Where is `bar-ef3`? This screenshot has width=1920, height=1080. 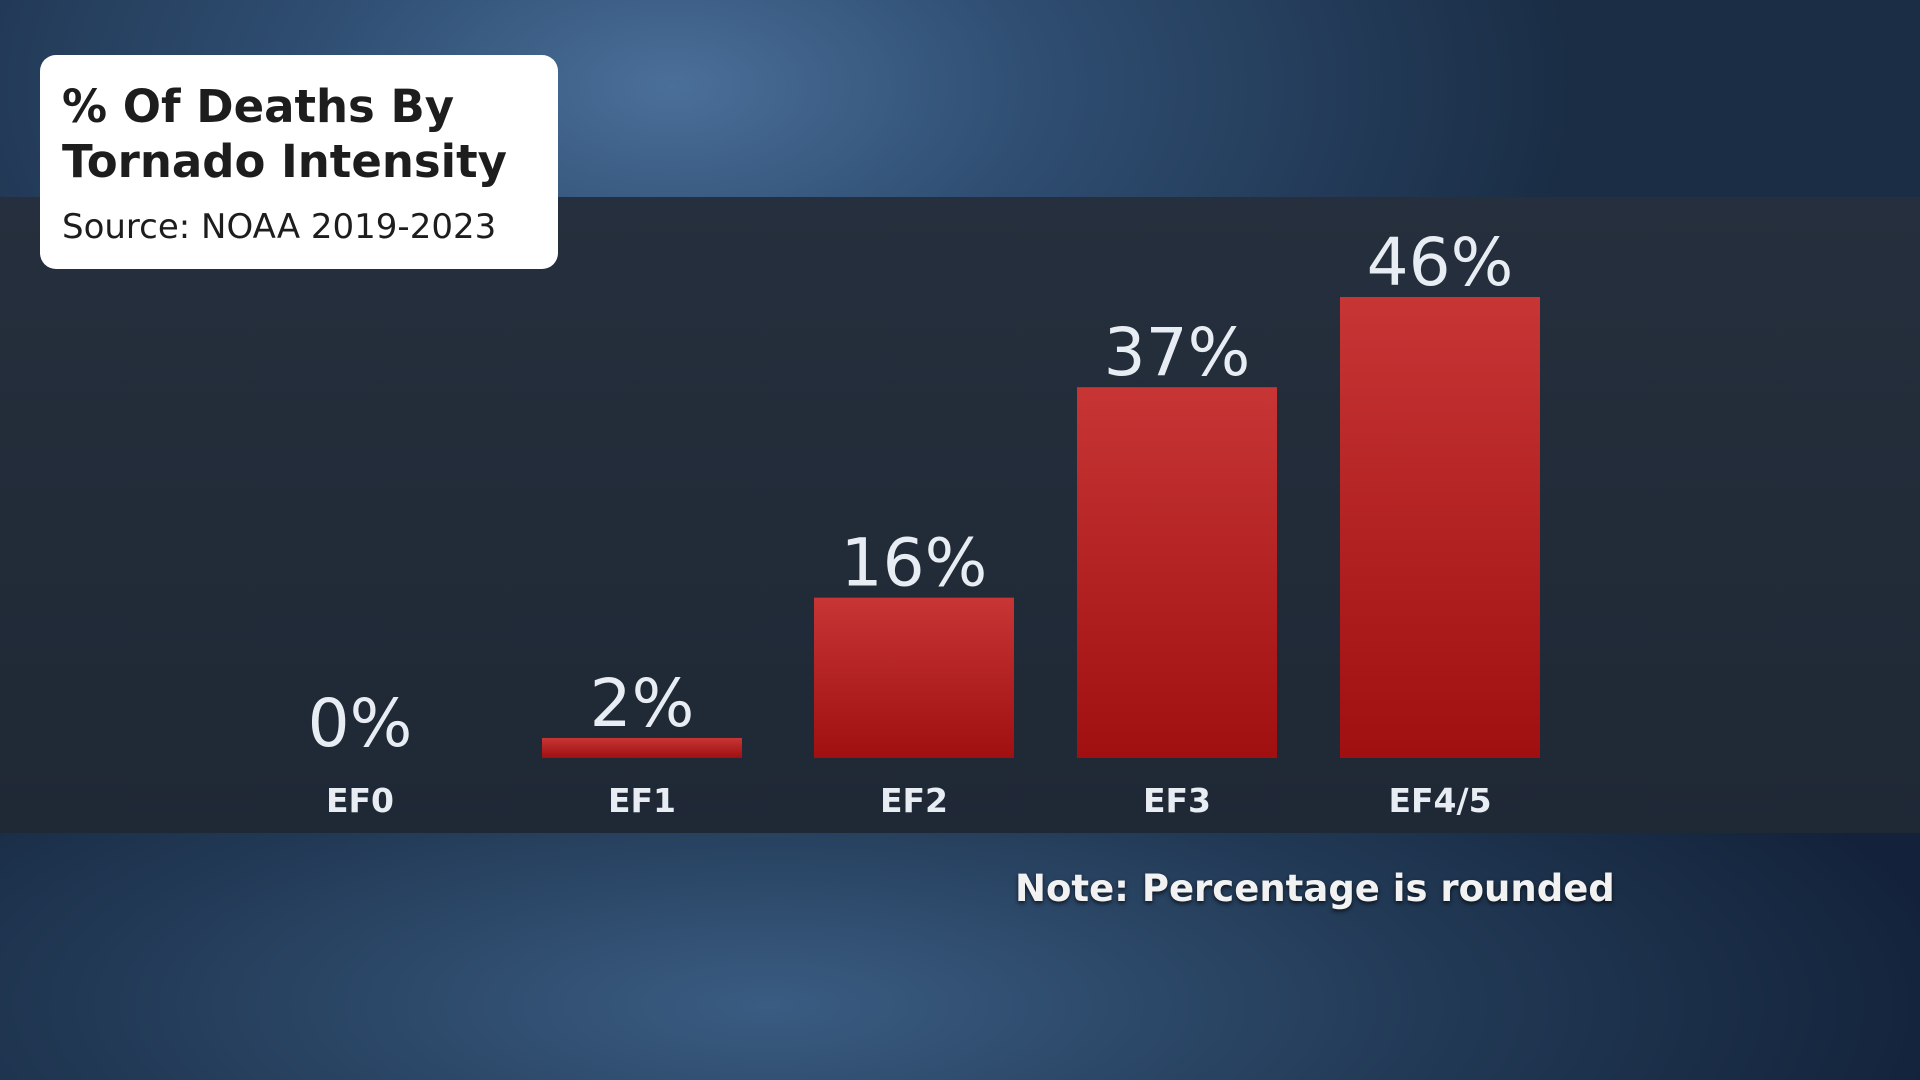 bar-ef3 is located at coordinates (1177, 572).